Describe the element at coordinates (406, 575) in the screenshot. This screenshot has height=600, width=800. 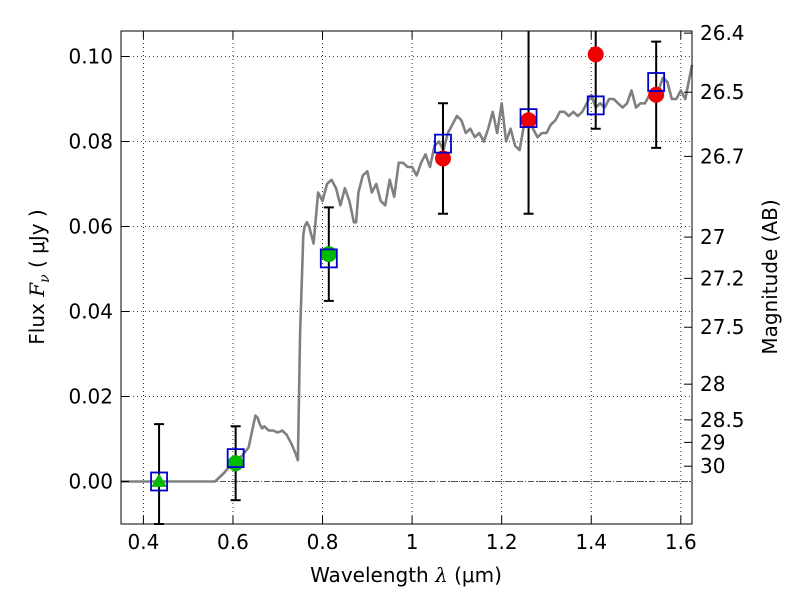
I see `x-axis-label: Wavelength λ (μm)` at that location.